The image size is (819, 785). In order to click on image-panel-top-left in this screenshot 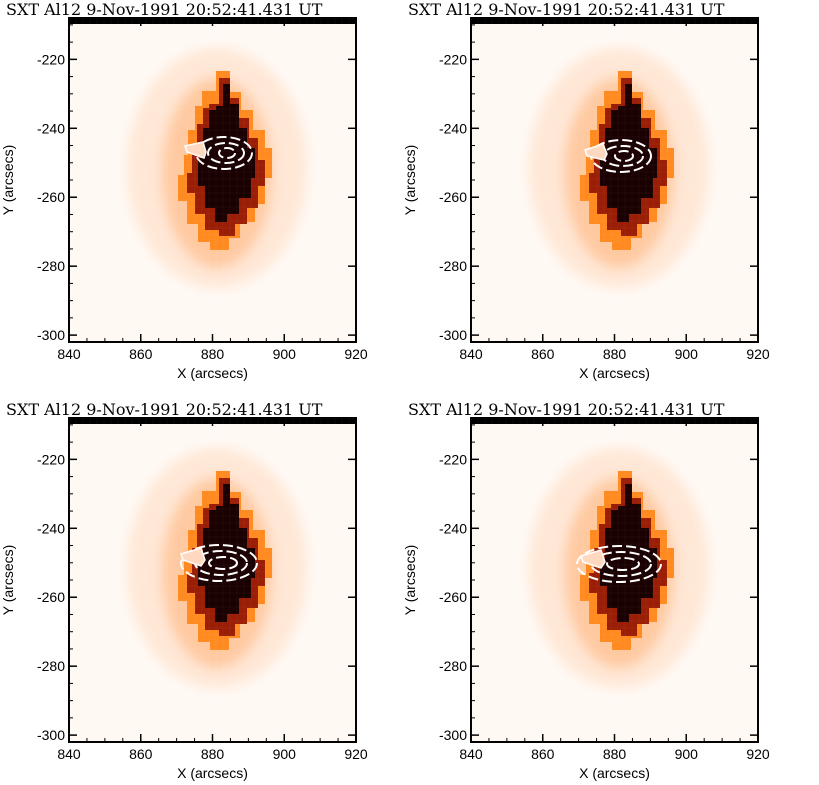, I will do `click(212, 180)`.